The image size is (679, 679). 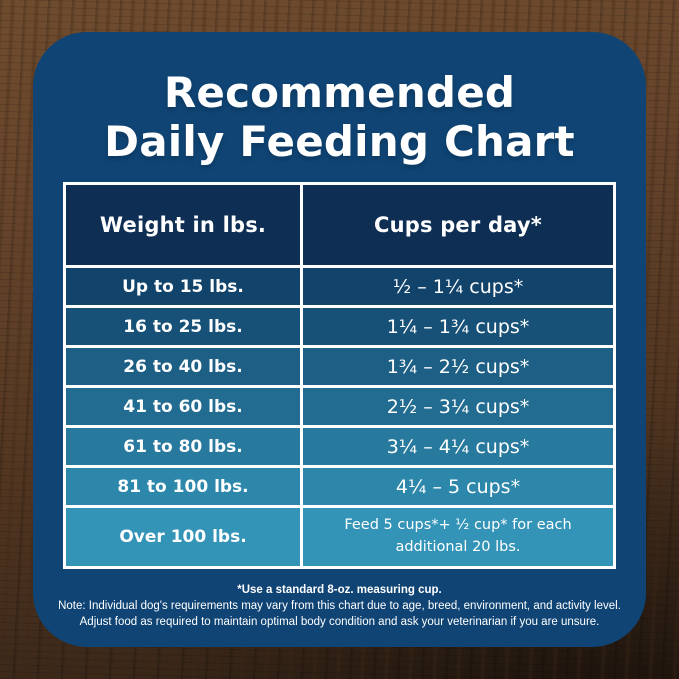 What do you see at coordinates (458, 406) in the screenshot?
I see `cups-cell: 2½ – 3¼ cups*` at bounding box center [458, 406].